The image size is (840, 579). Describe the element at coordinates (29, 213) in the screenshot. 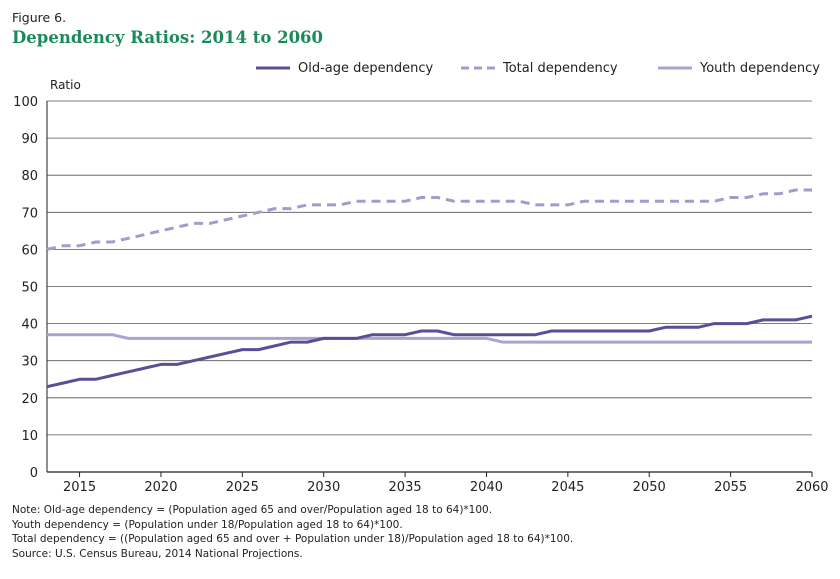

I see `y-tick-label-70: 70` at that location.